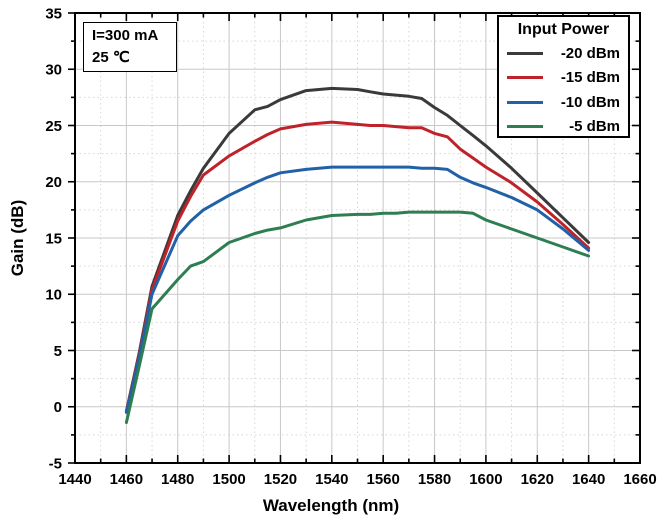 The height and width of the screenshot is (520, 662). I want to click on legend-title: Input Power, so click(563, 29).